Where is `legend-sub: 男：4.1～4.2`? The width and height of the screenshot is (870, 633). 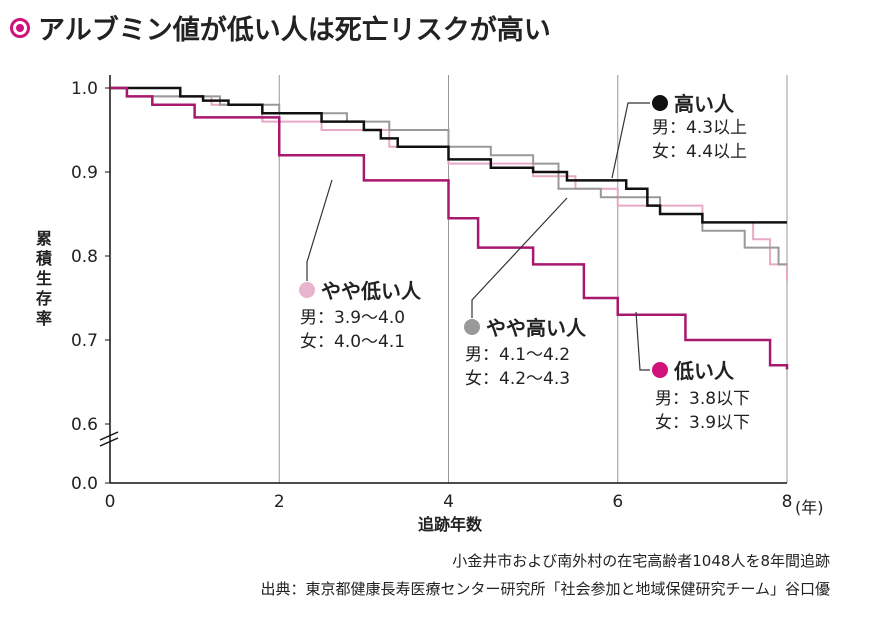
legend-sub: 男：4.1～4.2 is located at coordinates (517, 355).